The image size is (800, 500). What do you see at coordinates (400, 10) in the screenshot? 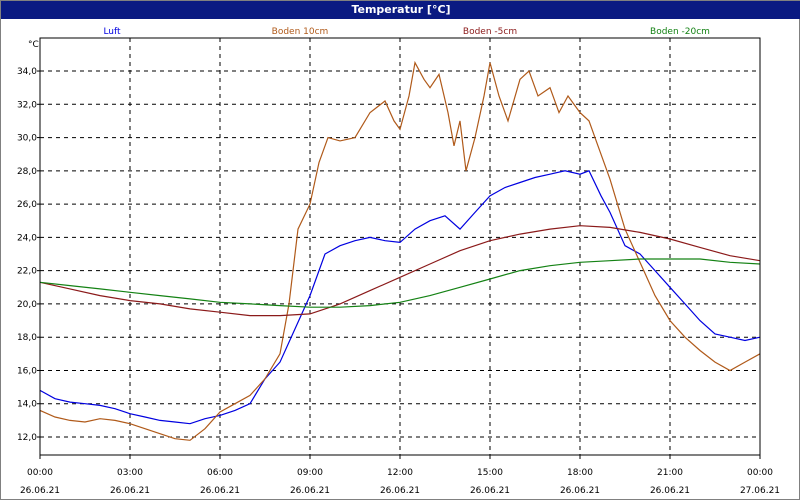
I see `chart-title: Temperatur [°C]` at bounding box center [400, 10].